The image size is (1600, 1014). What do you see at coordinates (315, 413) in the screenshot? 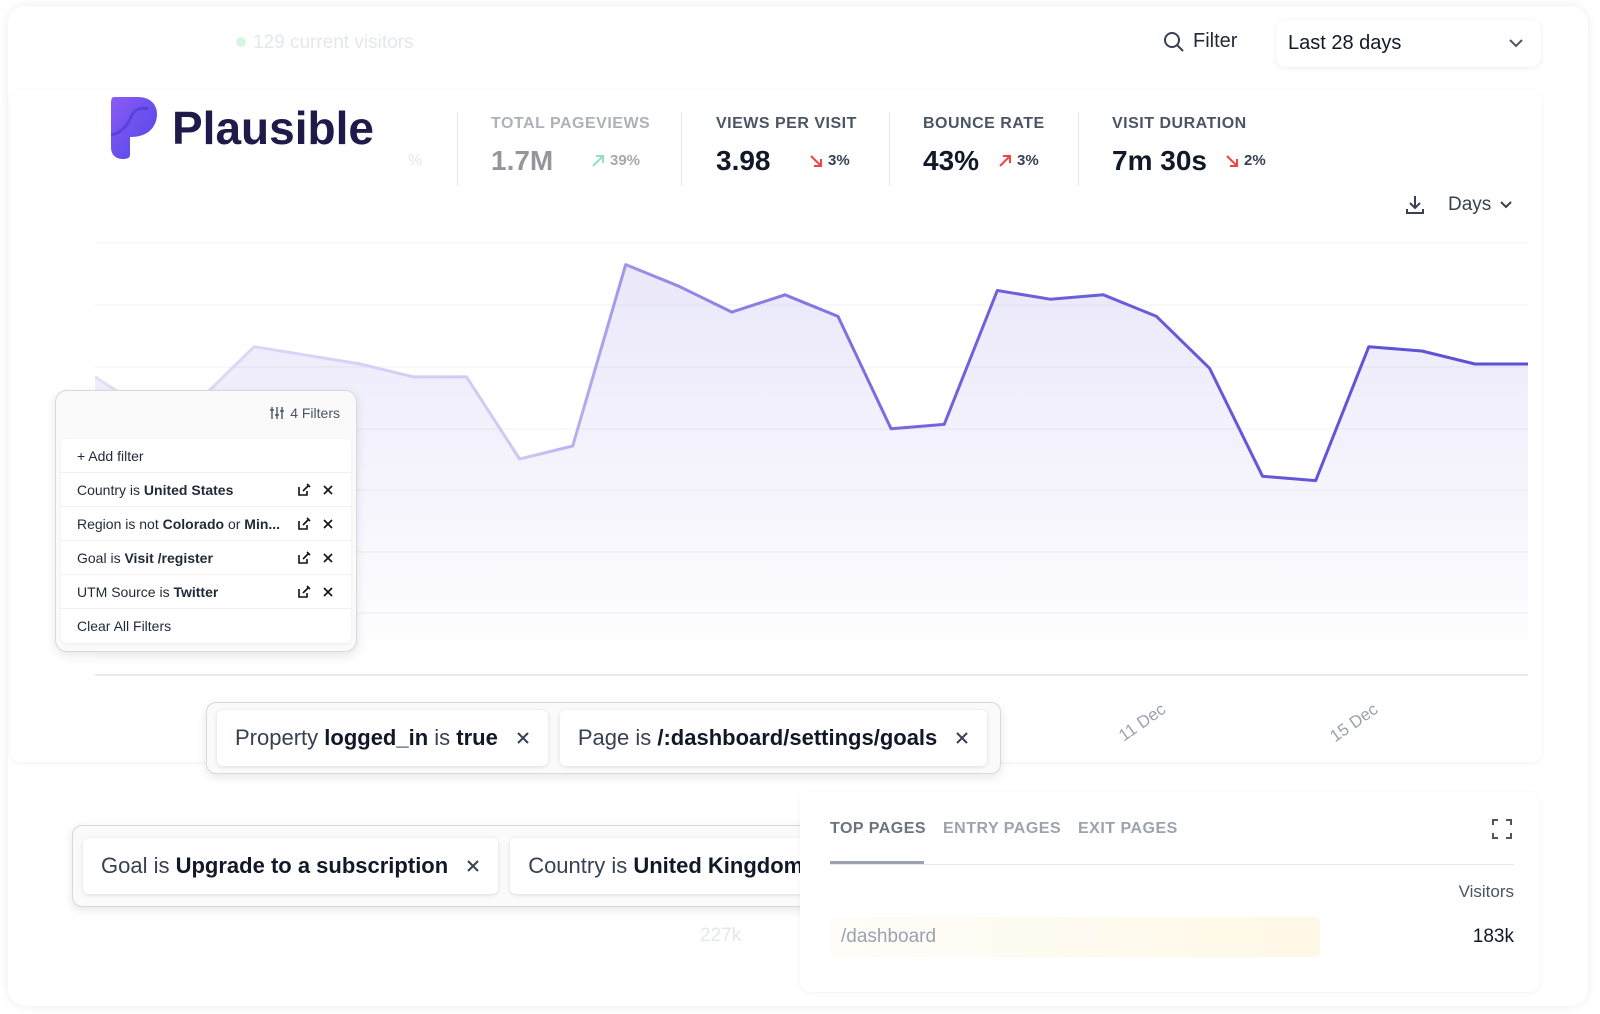
I see `filter-count-label: 4 Filters` at bounding box center [315, 413].